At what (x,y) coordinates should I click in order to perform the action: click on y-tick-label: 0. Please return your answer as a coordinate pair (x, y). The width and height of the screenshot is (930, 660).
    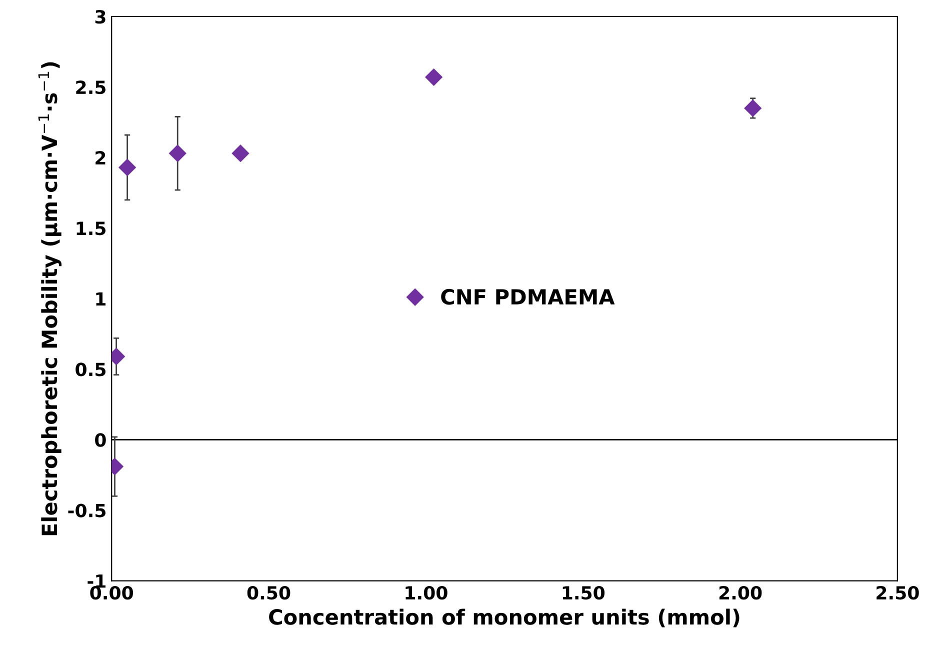
    Looking at the image, I should click on (100, 440).